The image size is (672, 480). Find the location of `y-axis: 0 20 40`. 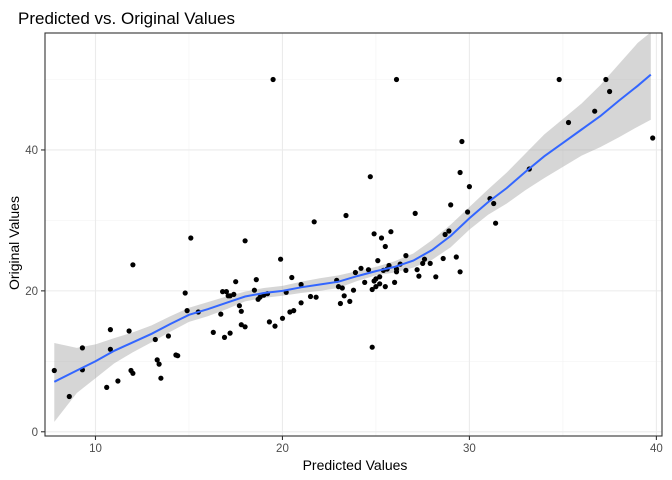

y-axis: 0 20 40 is located at coordinates (35, 292).